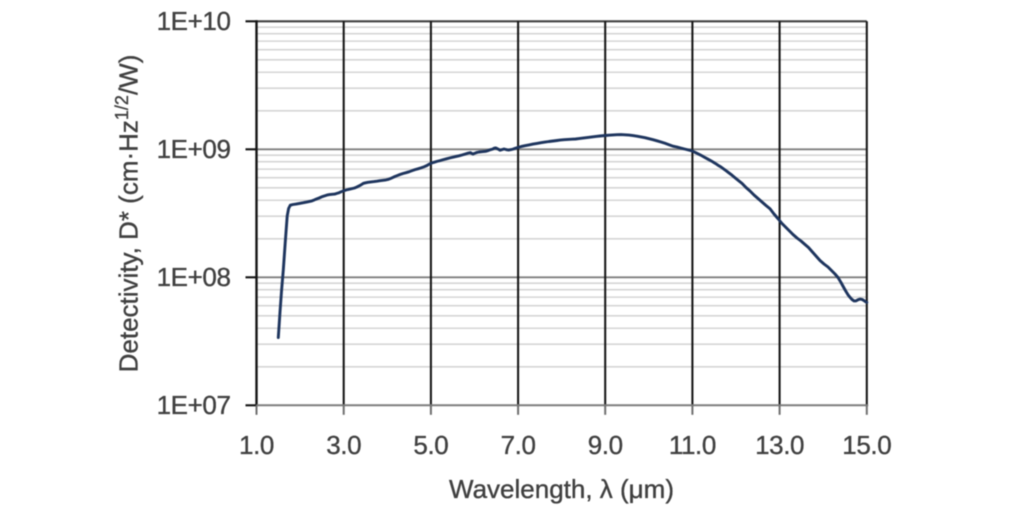 This screenshot has width=1024, height=512. I want to click on svg-text: 3.0, so click(343, 445).